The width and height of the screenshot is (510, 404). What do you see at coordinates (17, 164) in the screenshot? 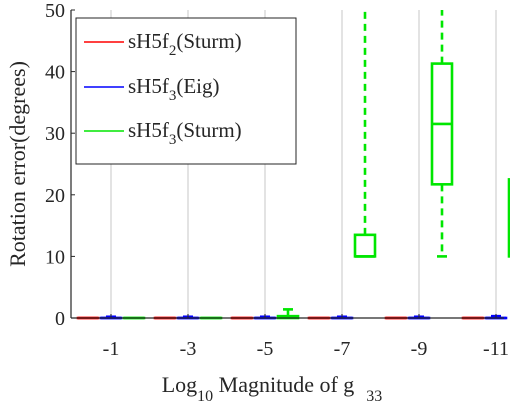
I see `y-axis-label: Rotation error(degrees)` at bounding box center [17, 164].